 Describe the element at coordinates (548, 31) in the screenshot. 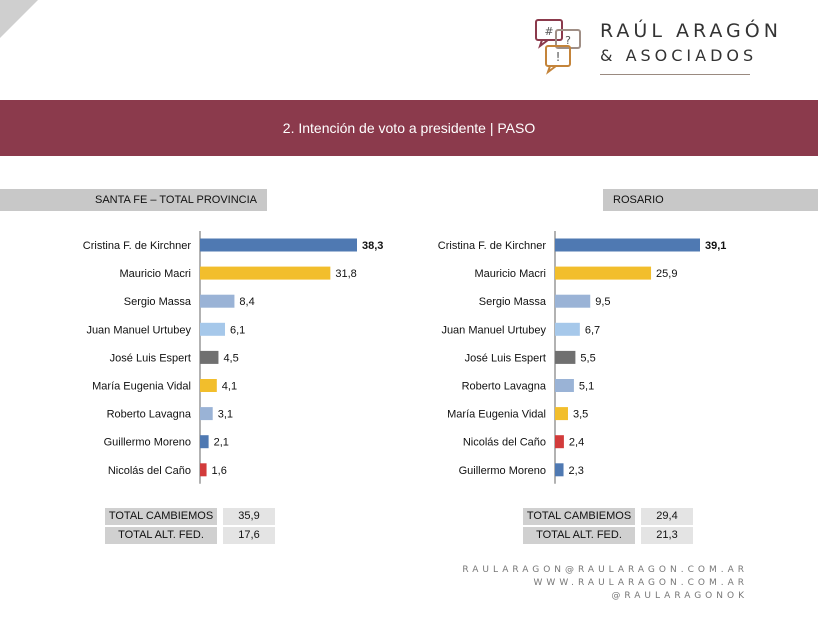

I see `logo-glyph: #` at that location.